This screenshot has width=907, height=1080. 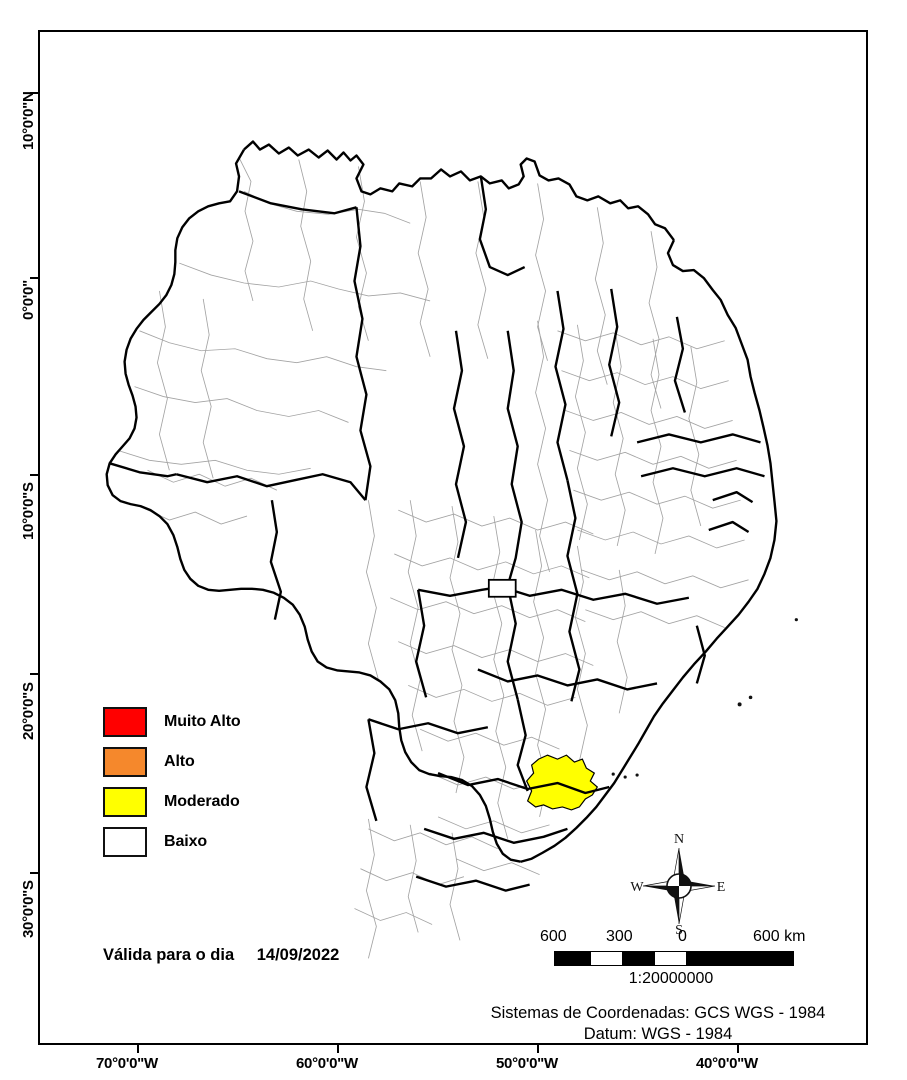 I want to click on offshore-islands, so click(x=704, y=698).